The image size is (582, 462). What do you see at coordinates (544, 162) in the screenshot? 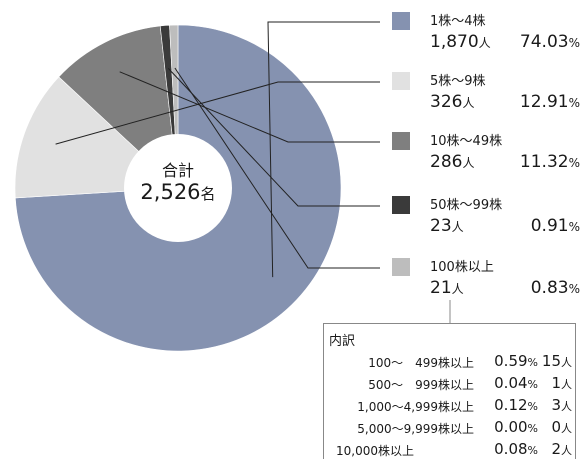
I see `legend-percent-value: 11.32` at bounding box center [544, 162].